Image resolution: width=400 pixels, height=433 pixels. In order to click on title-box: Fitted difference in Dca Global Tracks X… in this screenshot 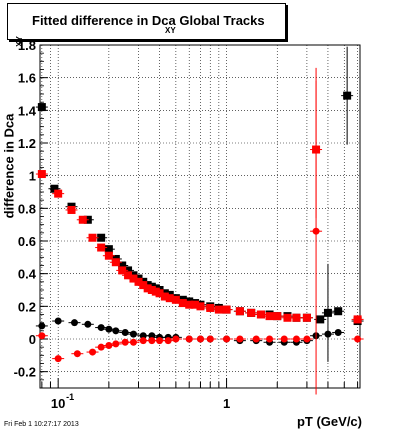, I will do `click(146, 21)`.